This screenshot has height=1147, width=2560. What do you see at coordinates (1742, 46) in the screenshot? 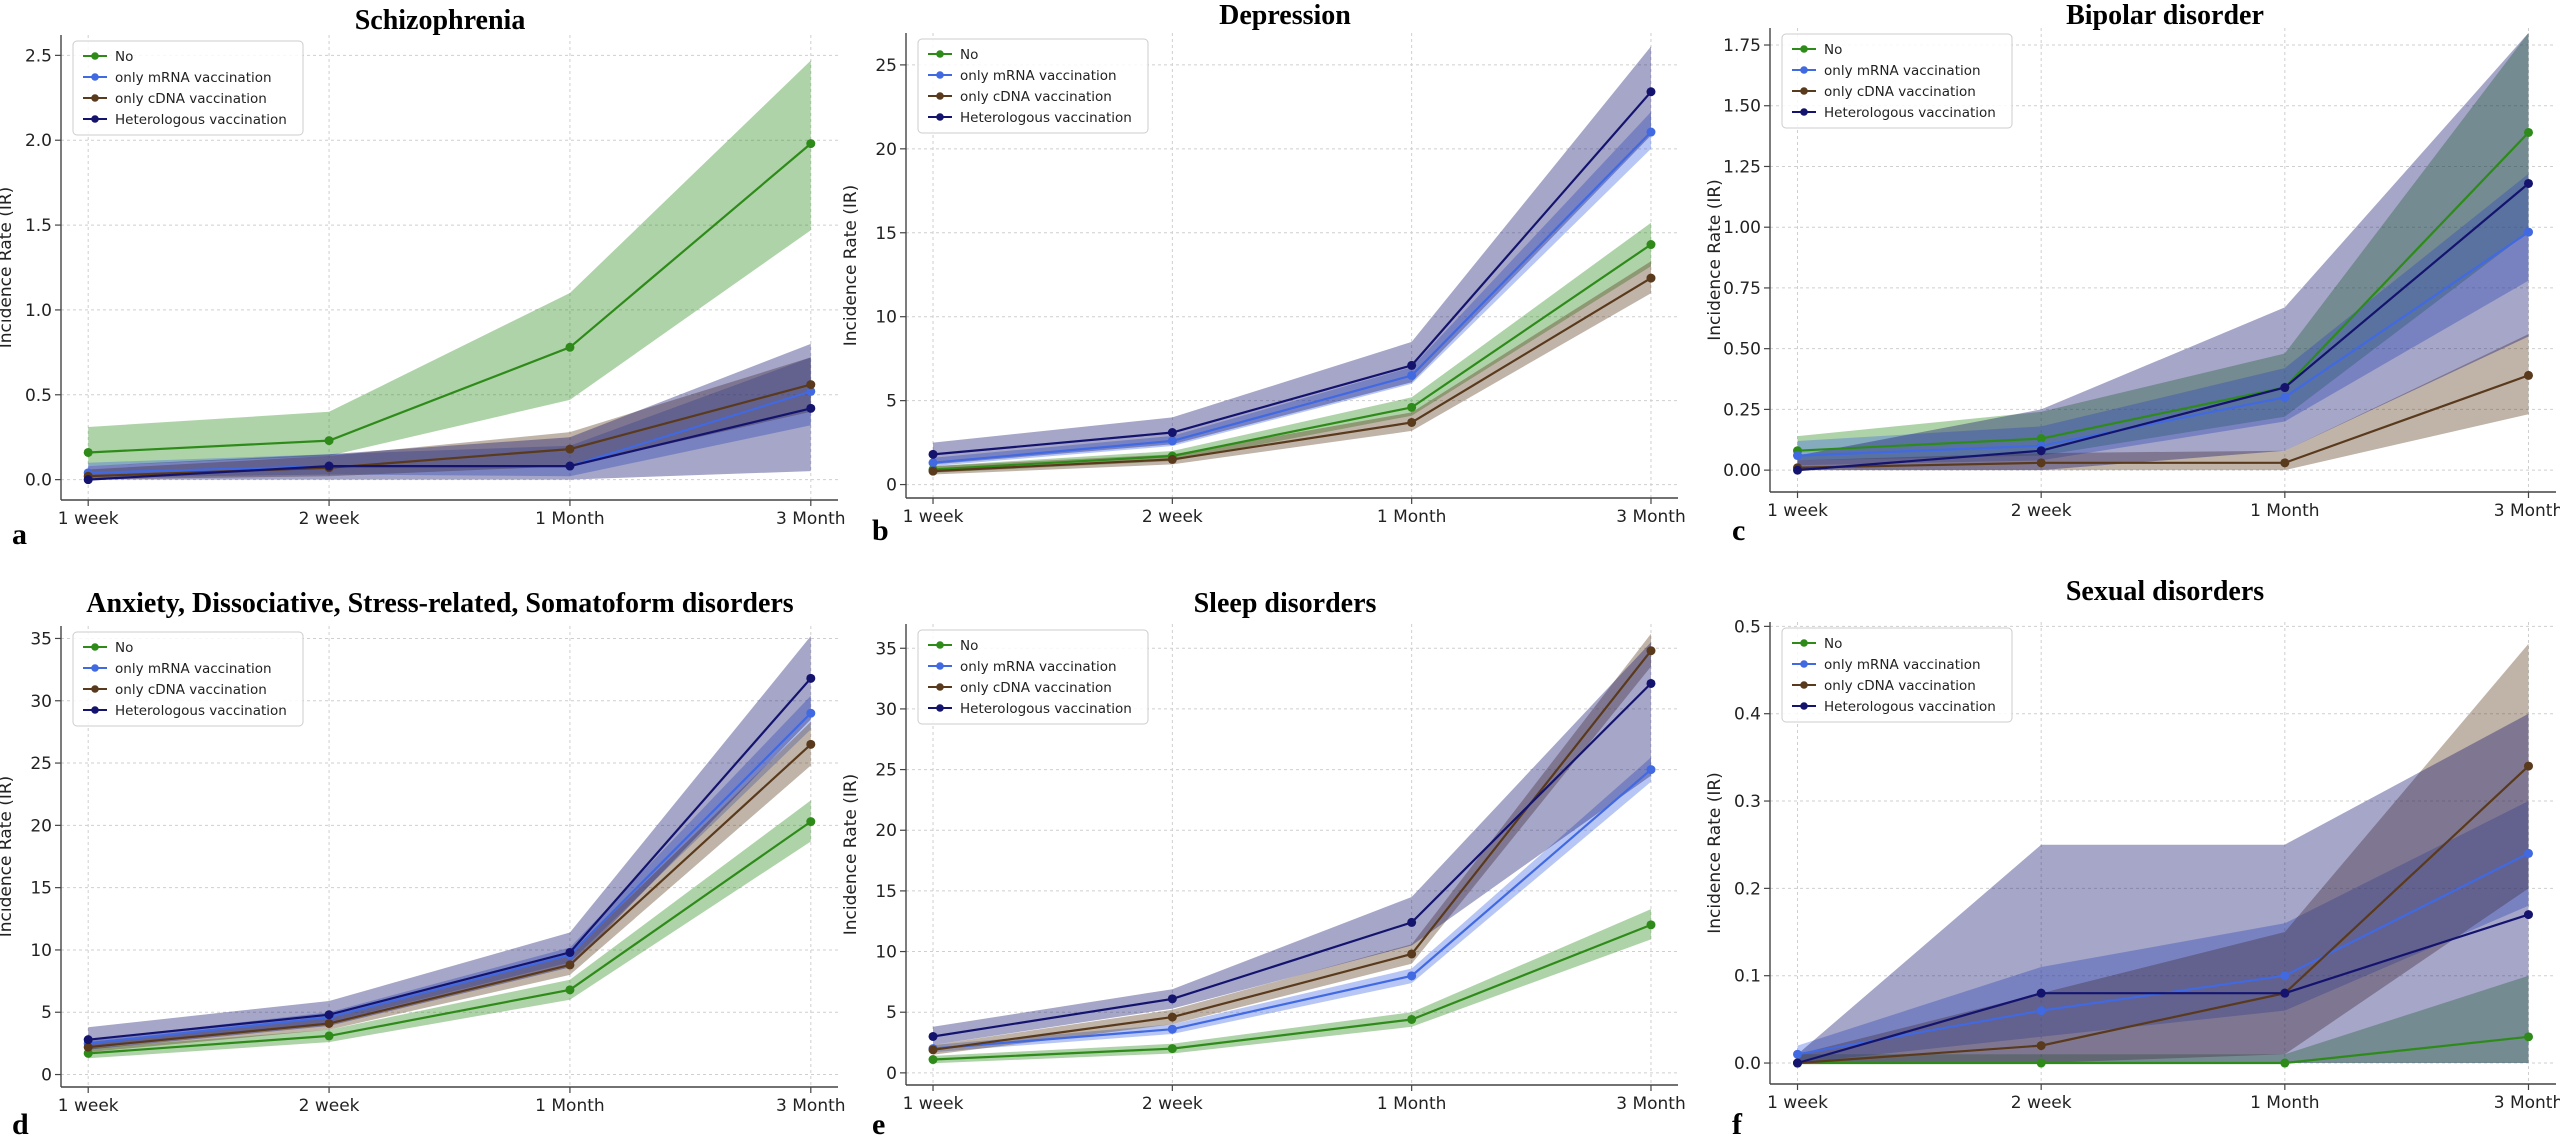
I see `y-tick-label: 1.75` at bounding box center [1742, 46].